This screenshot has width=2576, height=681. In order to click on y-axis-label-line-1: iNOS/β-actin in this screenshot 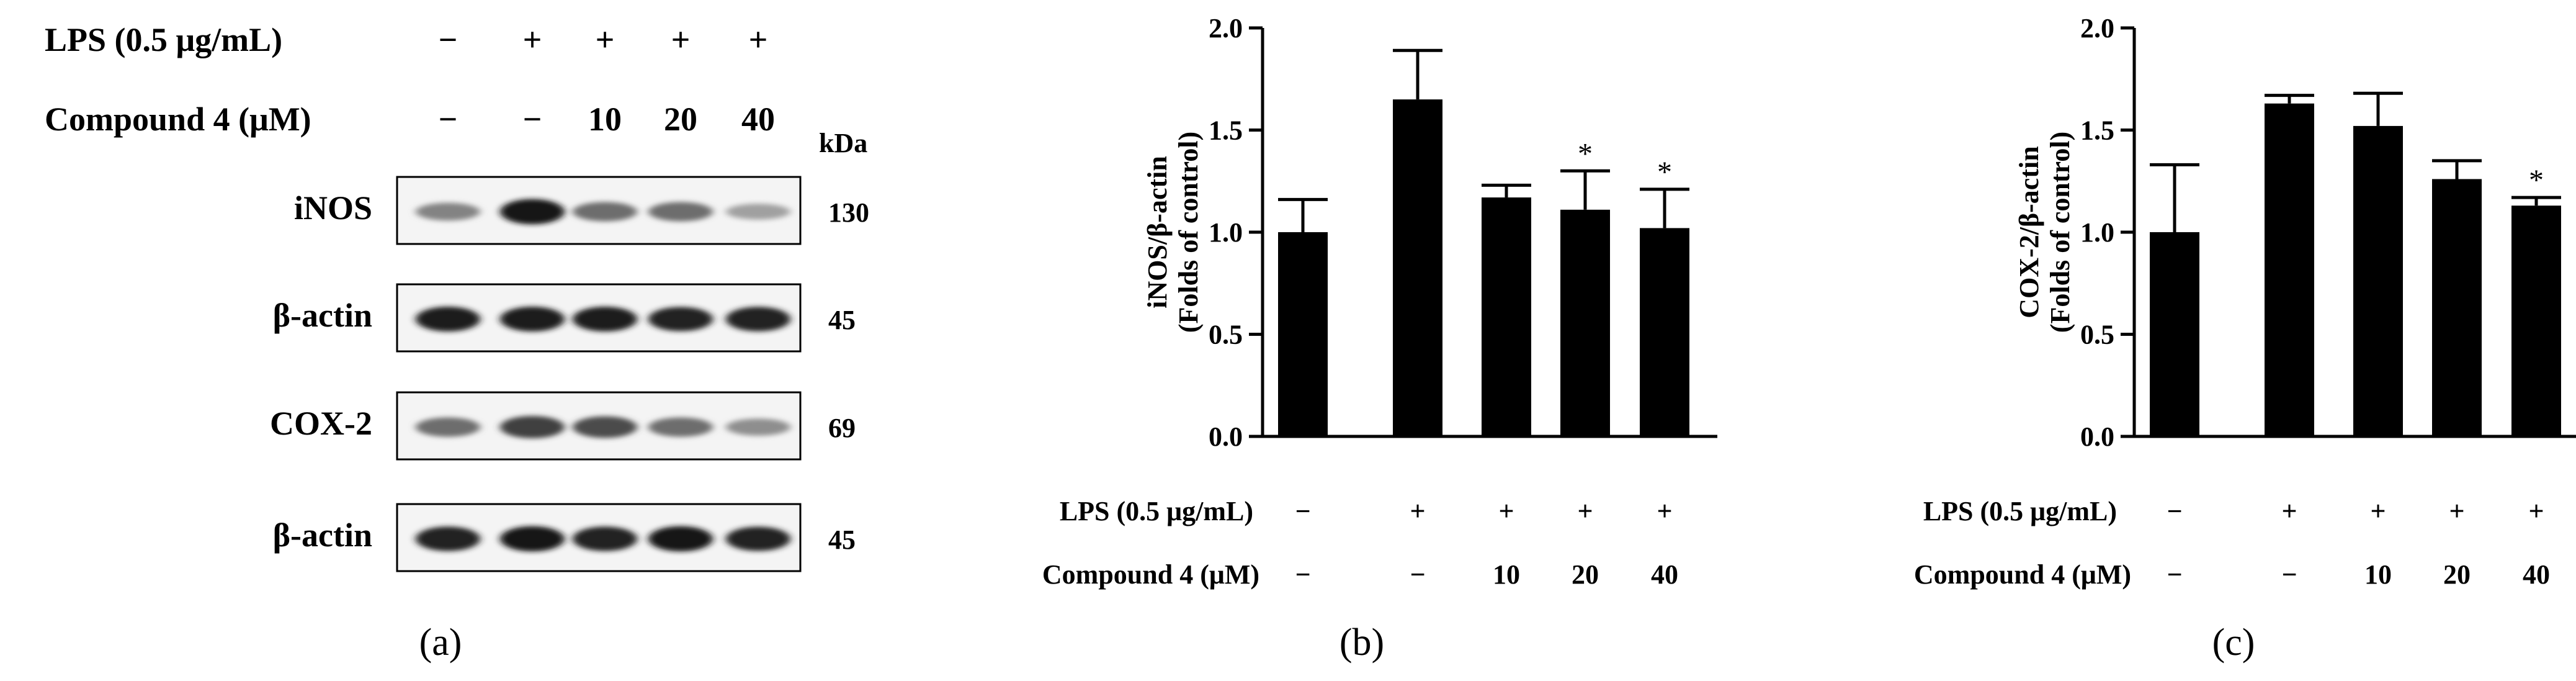, I will do `click(1157, 232)`.